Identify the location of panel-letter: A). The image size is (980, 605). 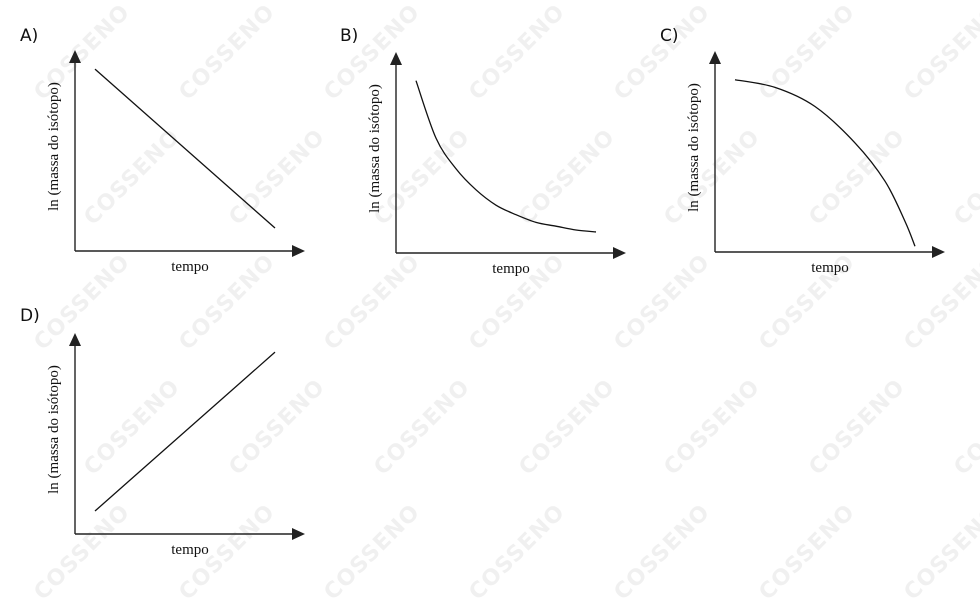
(29, 36).